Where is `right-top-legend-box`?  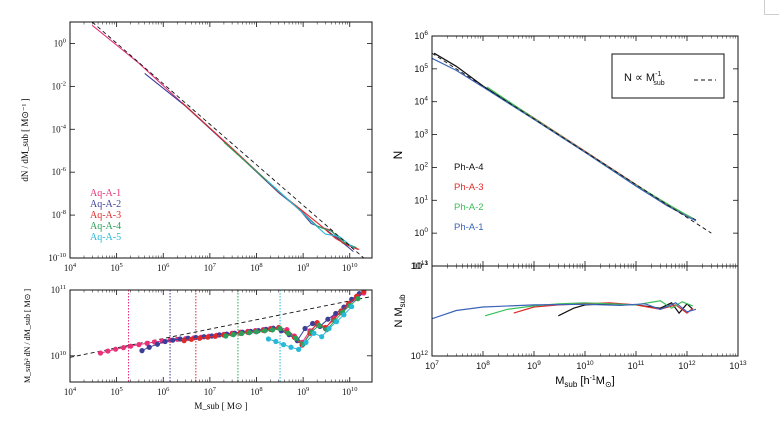
right-top-legend-box is located at coordinates (668, 76).